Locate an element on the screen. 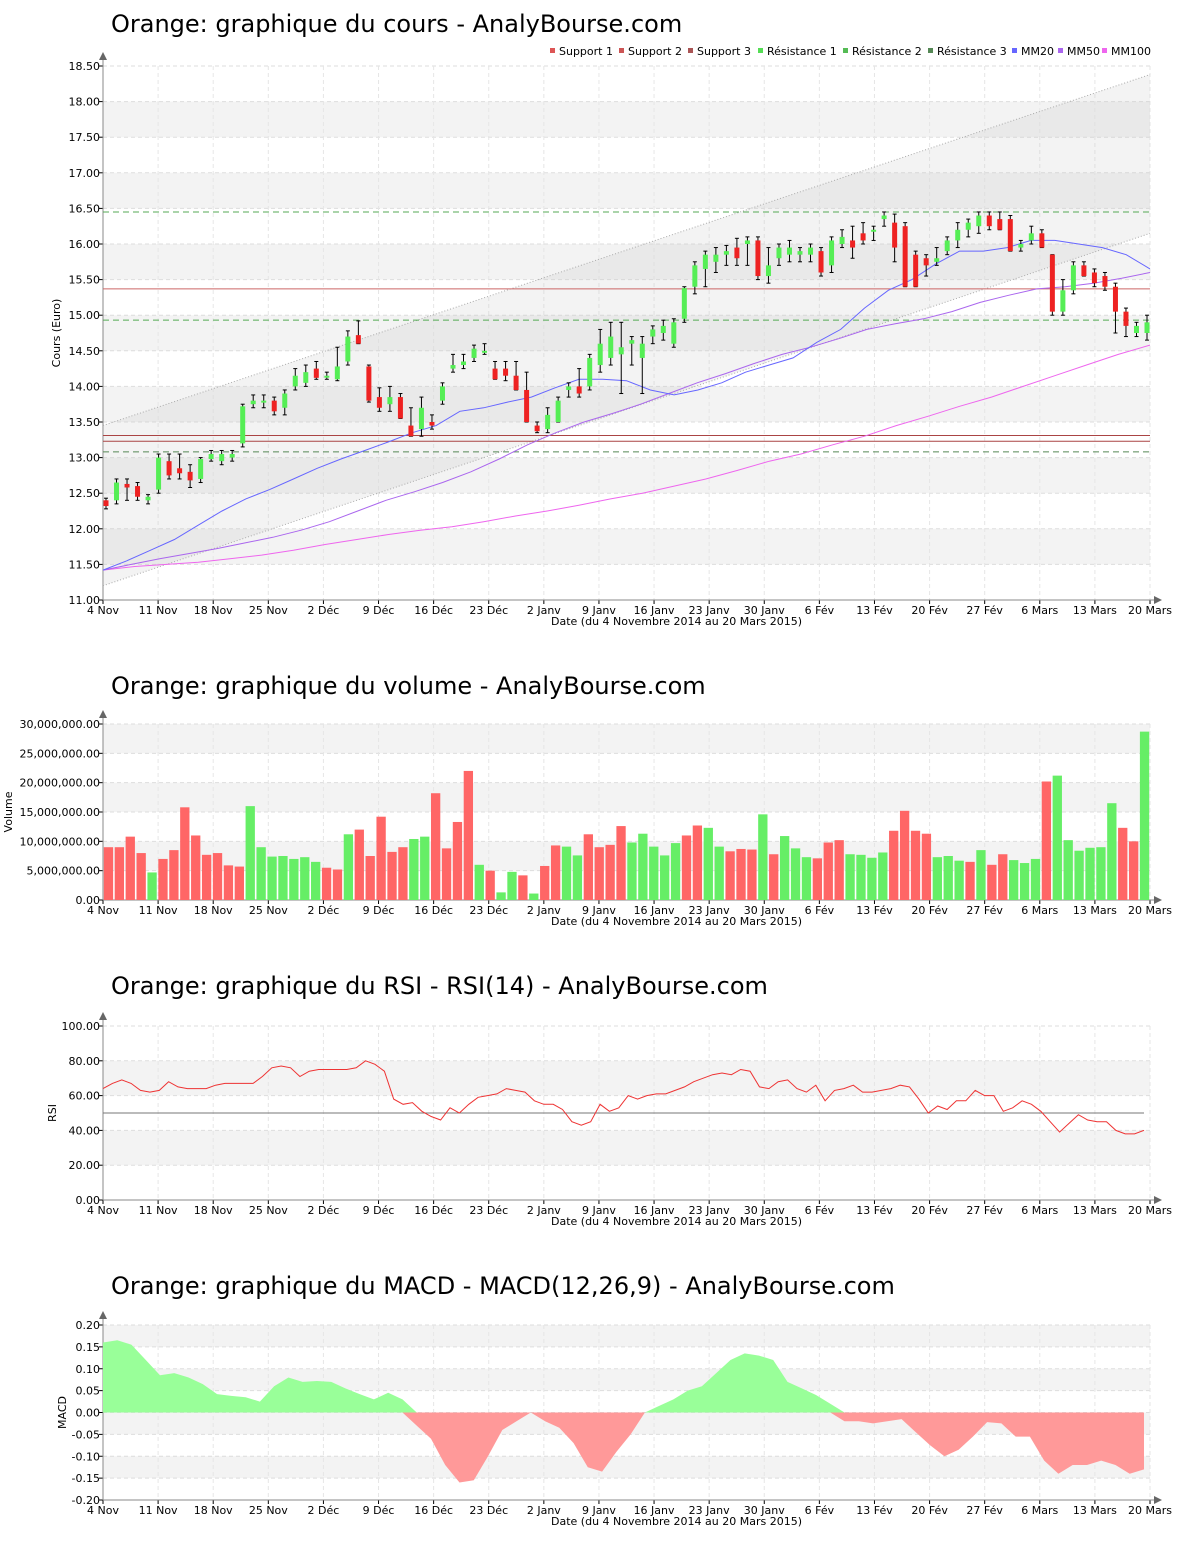  x-tick-label: 11 Nov is located at coordinates (158, 910).